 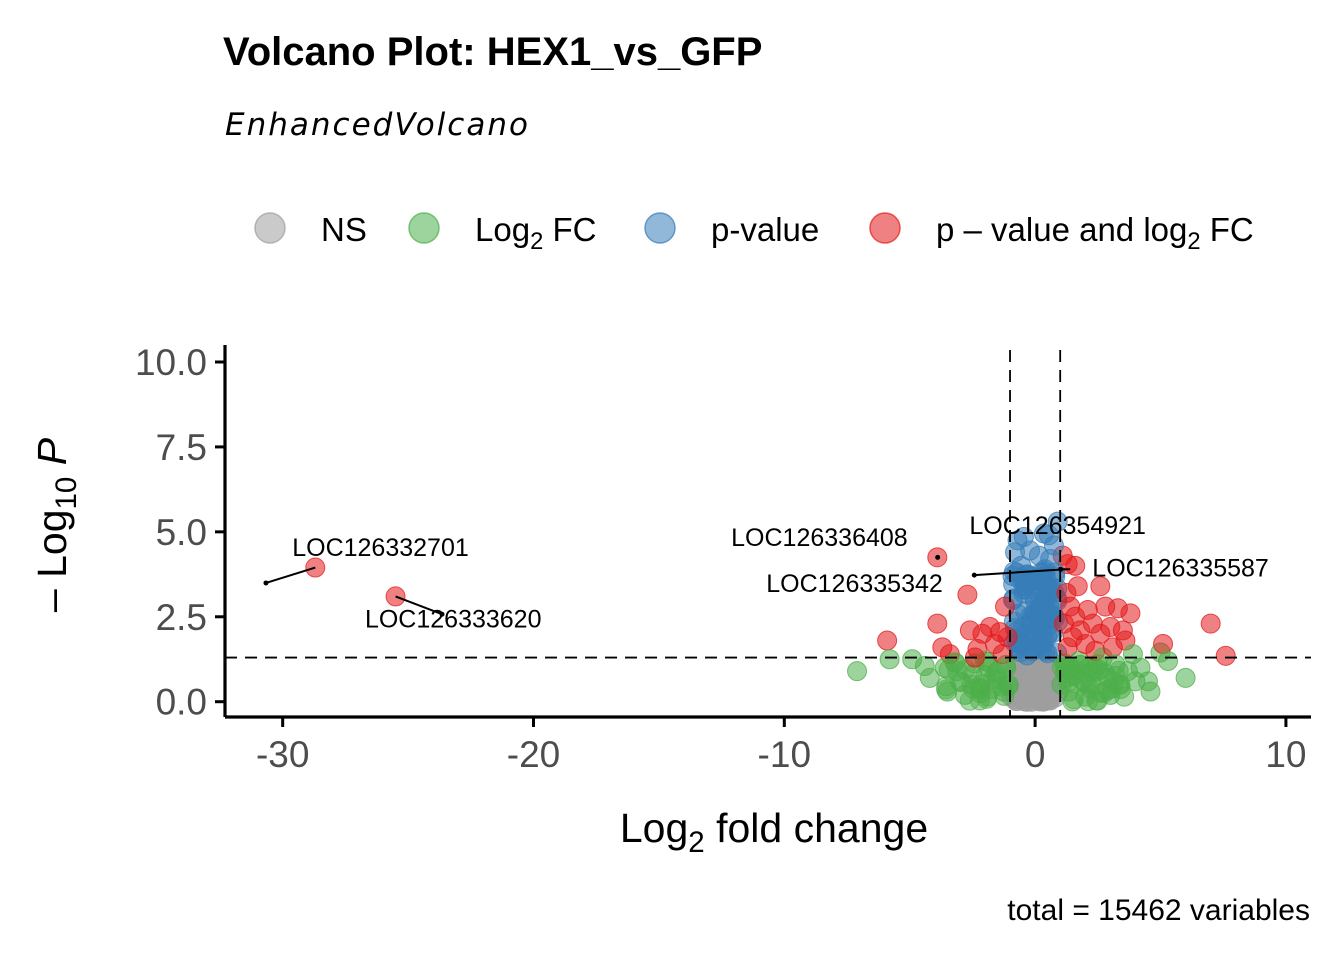 What do you see at coordinates (453, 619) in the screenshot?
I see `gene-label: LOC126333620` at bounding box center [453, 619].